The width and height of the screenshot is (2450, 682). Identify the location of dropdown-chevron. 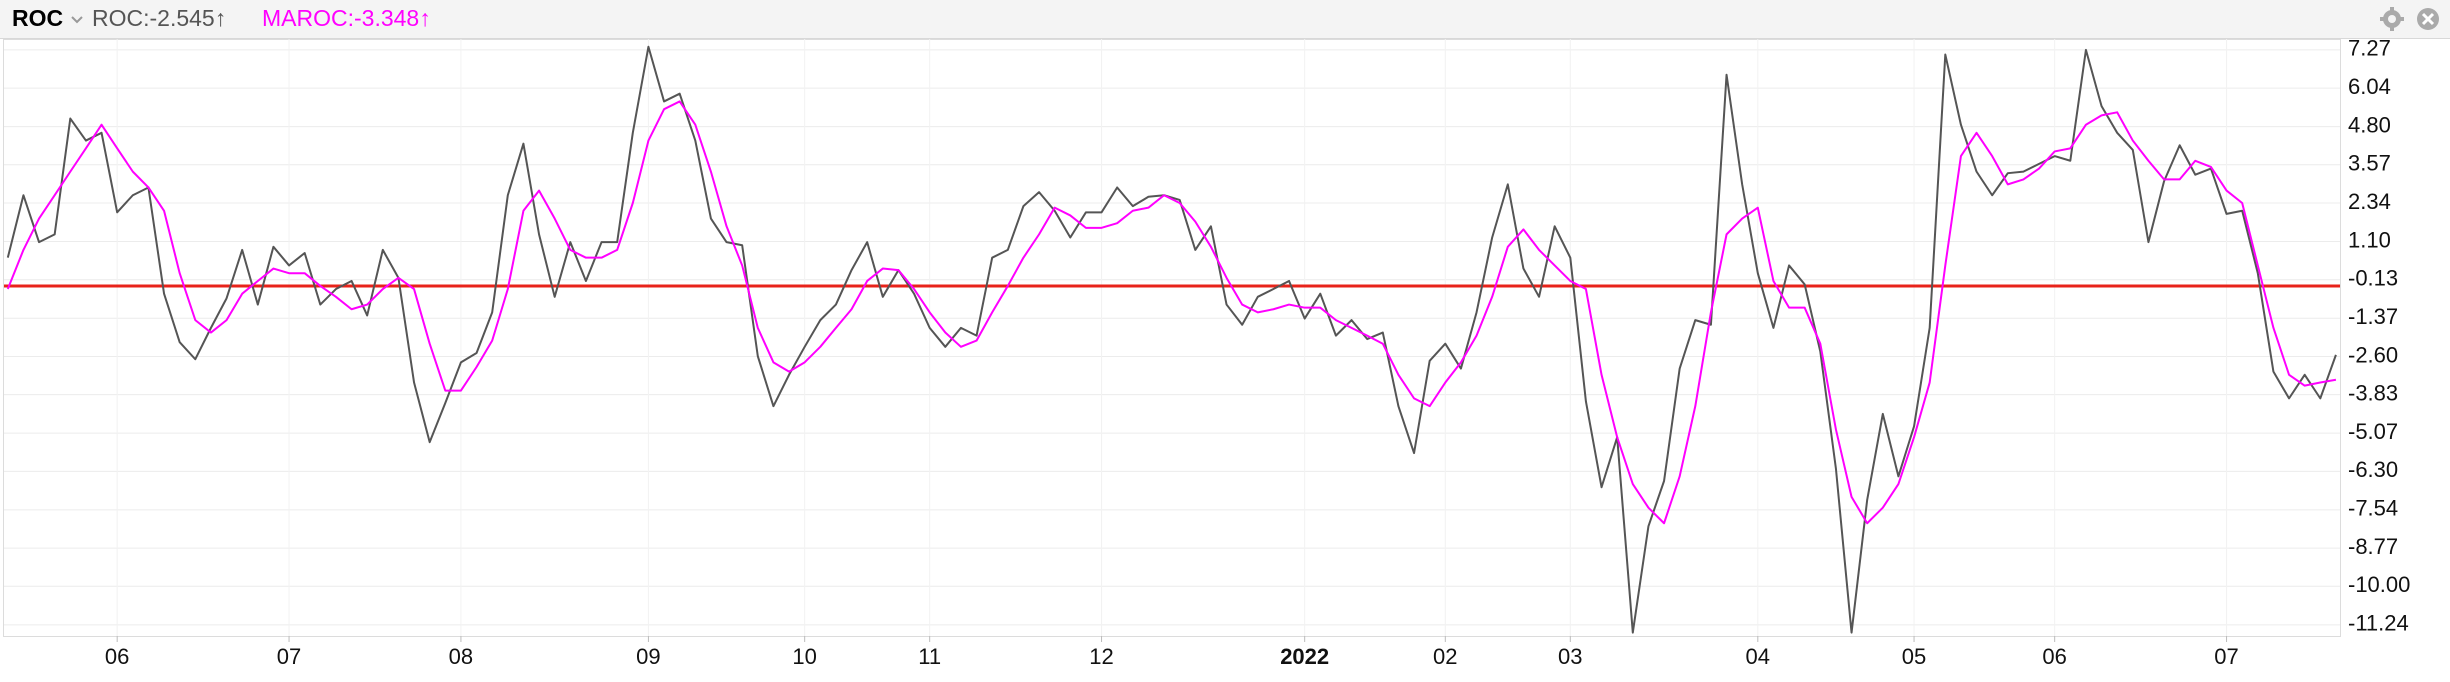
(77, 20).